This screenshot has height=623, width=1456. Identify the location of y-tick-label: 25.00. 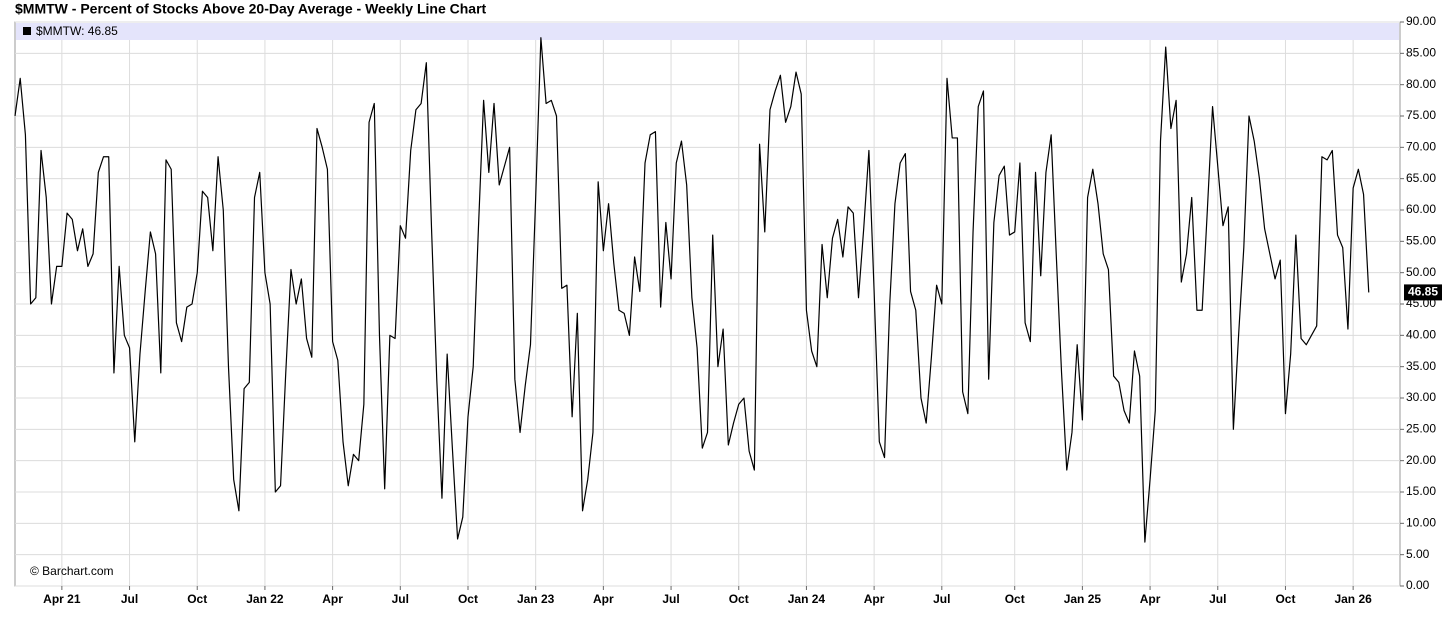
(1421, 429).